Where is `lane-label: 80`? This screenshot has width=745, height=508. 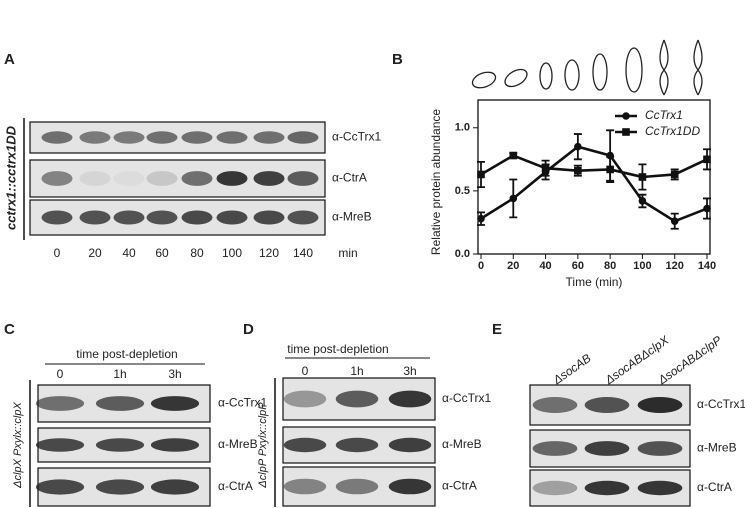 lane-label: 80 is located at coordinates (197, 253).